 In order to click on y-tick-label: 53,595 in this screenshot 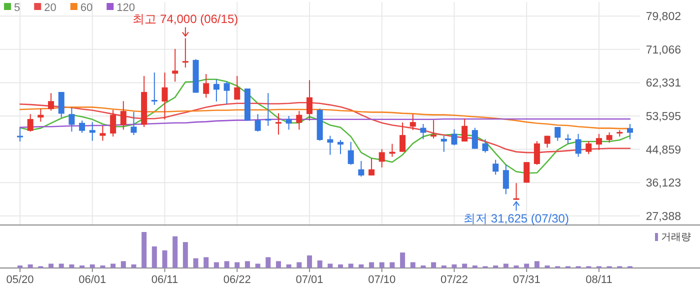, I will do `click(663, 116)`.